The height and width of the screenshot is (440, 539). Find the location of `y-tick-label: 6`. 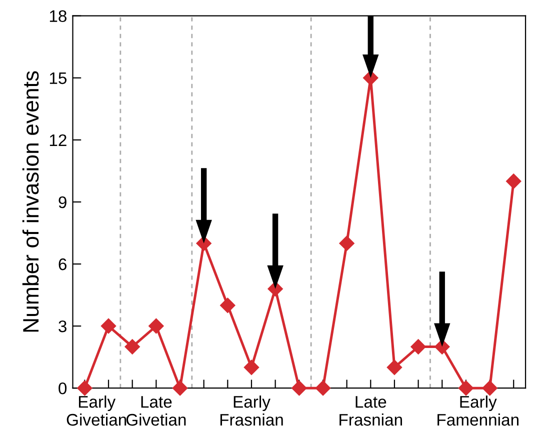

y-tick-label: 6 is located at coordinates (62, 264).